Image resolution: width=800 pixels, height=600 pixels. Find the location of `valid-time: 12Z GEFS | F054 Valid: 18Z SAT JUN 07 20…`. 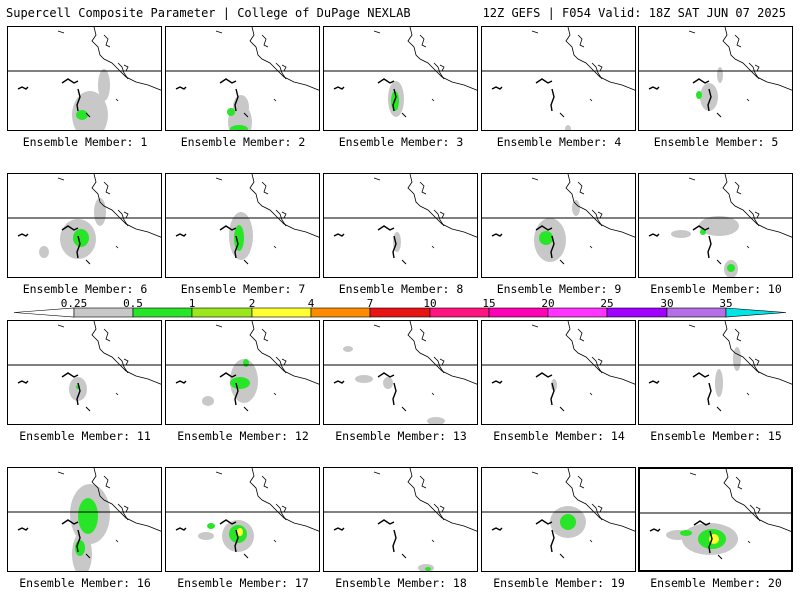

valid-time: 12Z GEFS | F054 Valid: 18Z SAT JUN 07 20… is located at coordinates (634, 13).